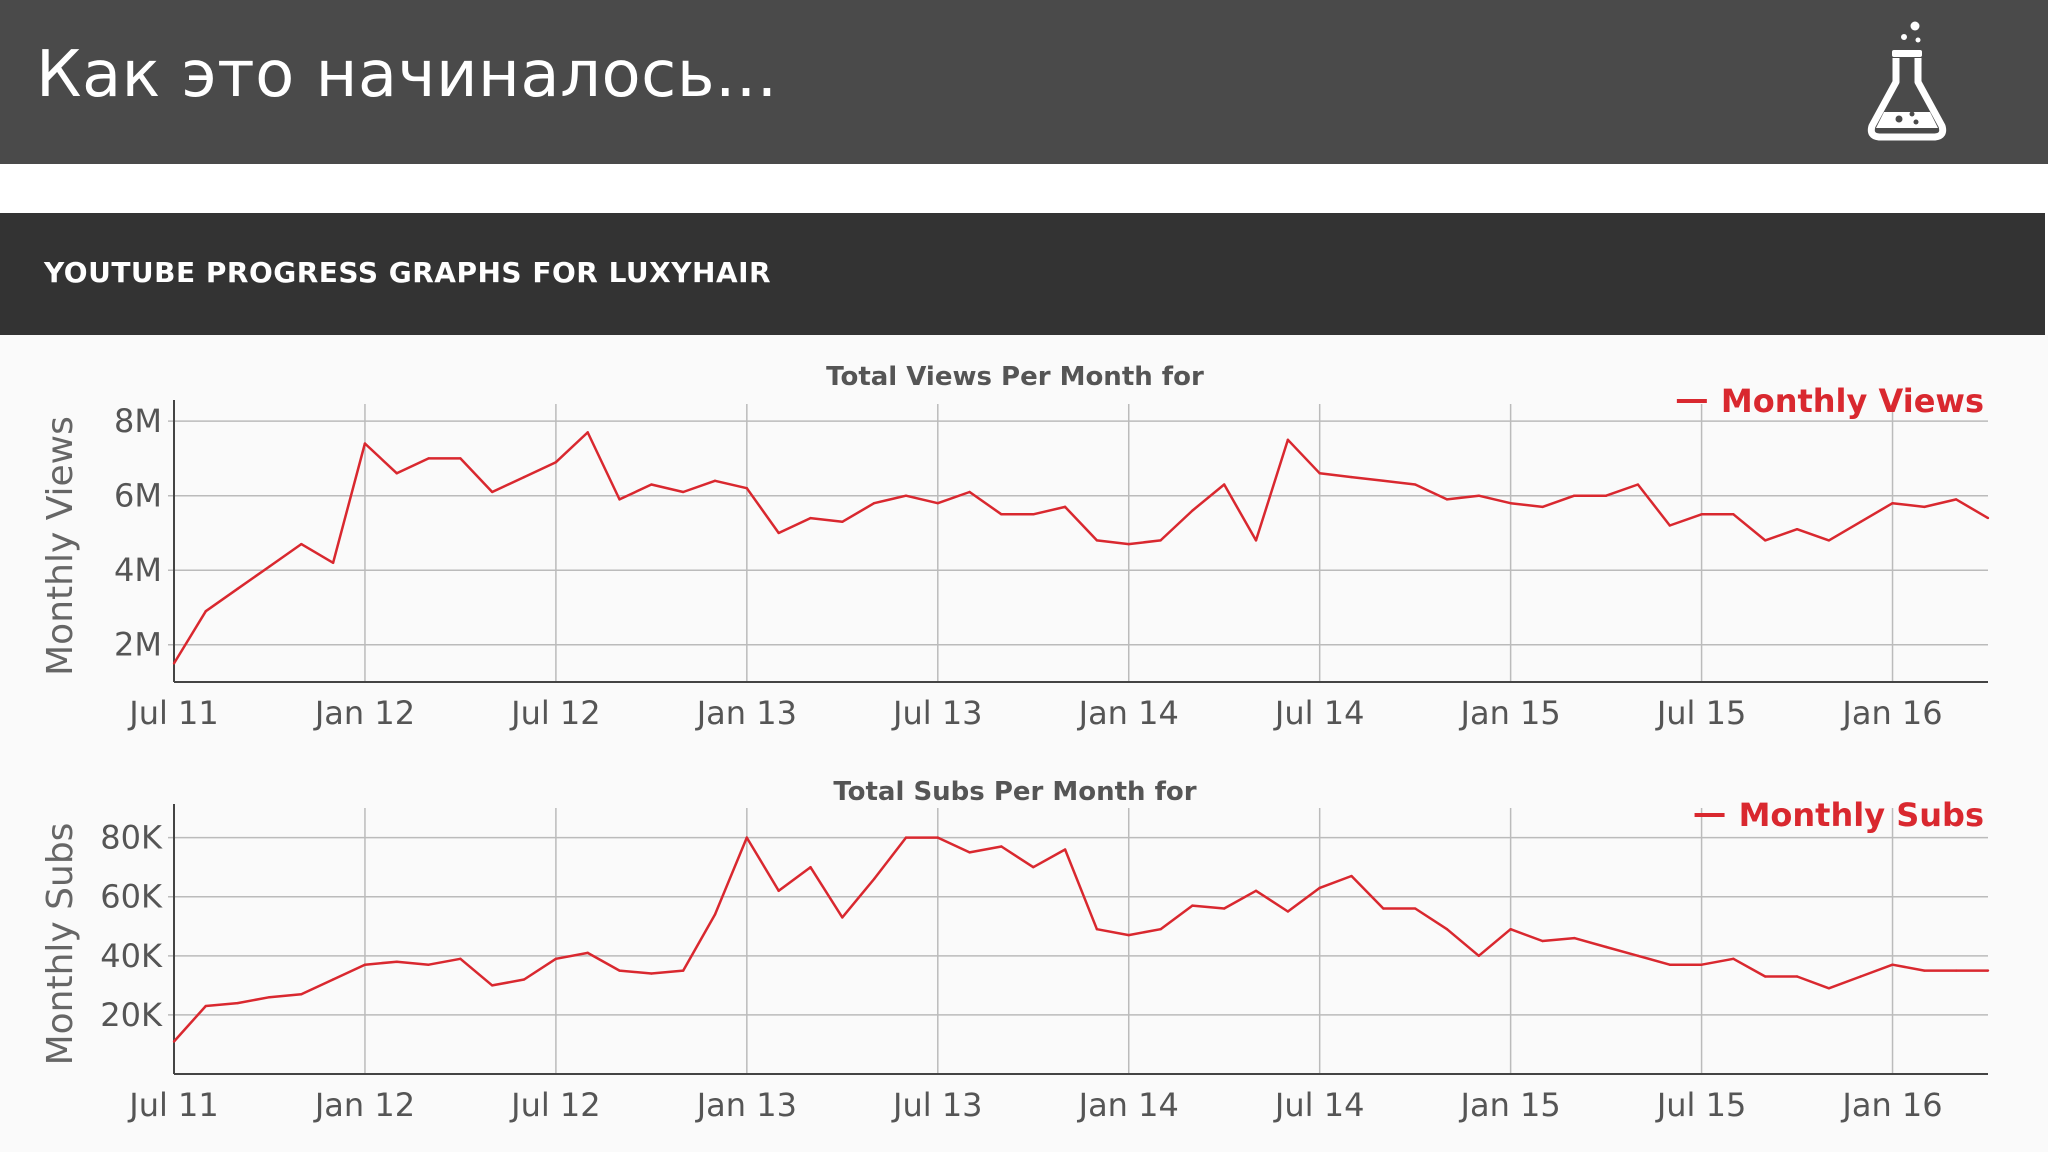 The height and width of the screenshot is (1152, 2048). Describe the element at coordinates (173, 713) in the screenshot. I see `x-tick-label: Jul 11` at that location.